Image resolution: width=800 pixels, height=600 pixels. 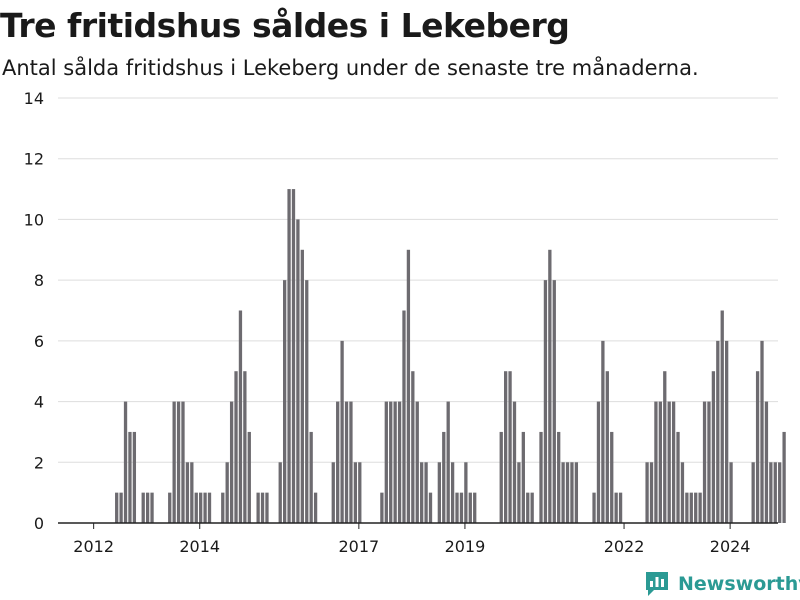 I want to click on x-tick-label: 2019, so click(x=465, y=546).